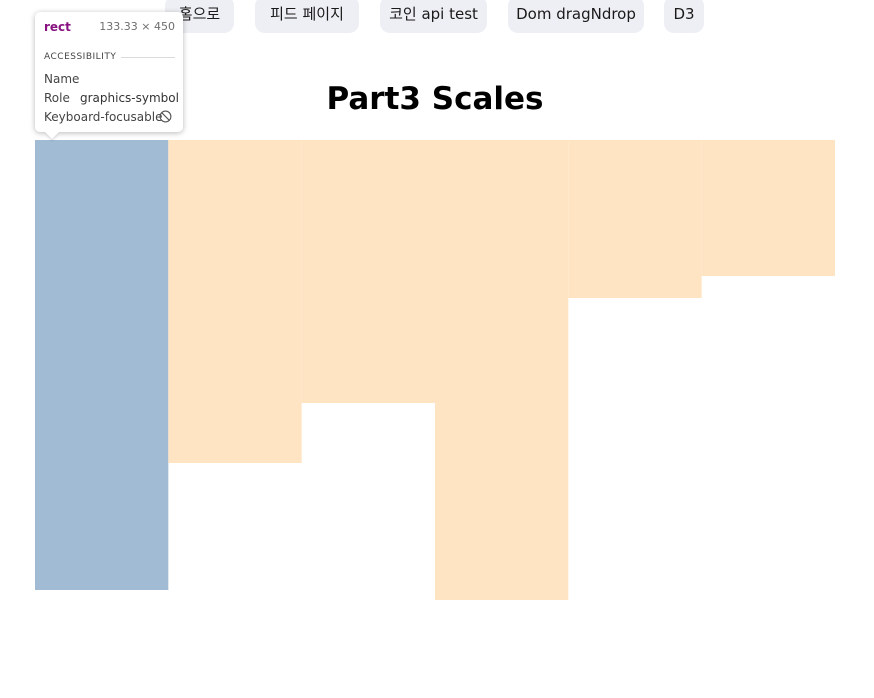 This screenshot has height=698, width=874. Describe the element at coordinates (684, 16) in the screenshot. I see `nav-d3-button: D3` at that location.